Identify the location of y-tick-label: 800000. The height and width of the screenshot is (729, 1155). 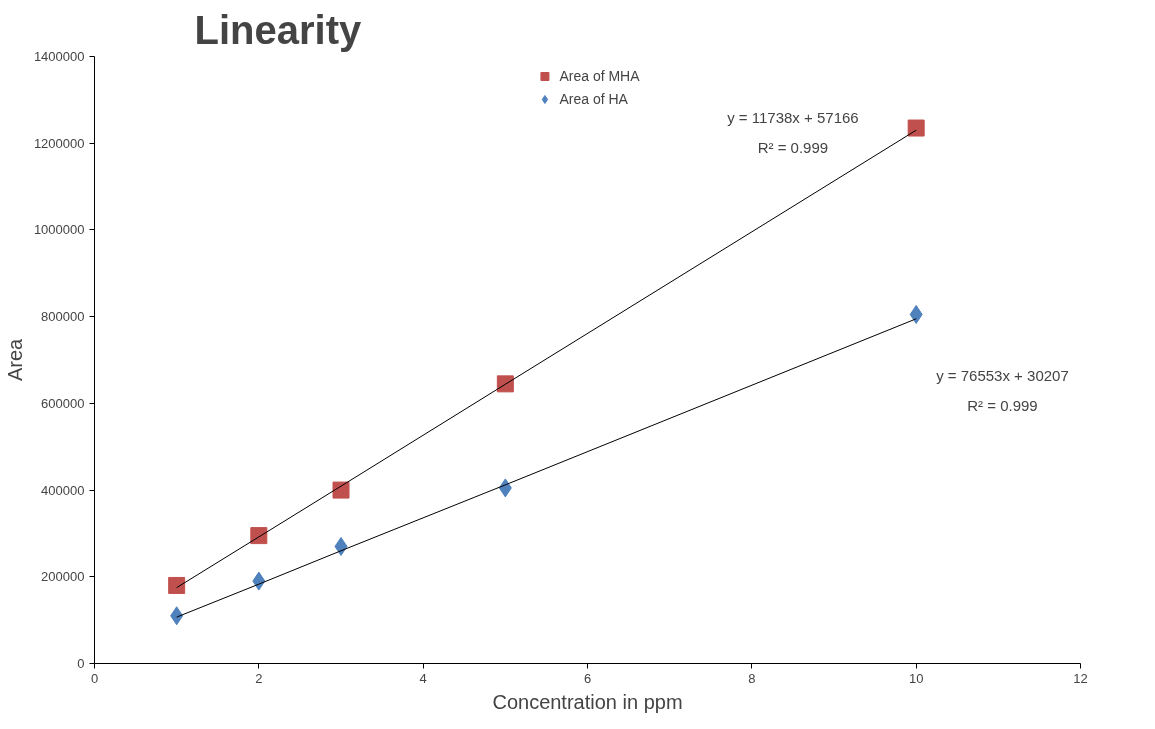
(63, 317).